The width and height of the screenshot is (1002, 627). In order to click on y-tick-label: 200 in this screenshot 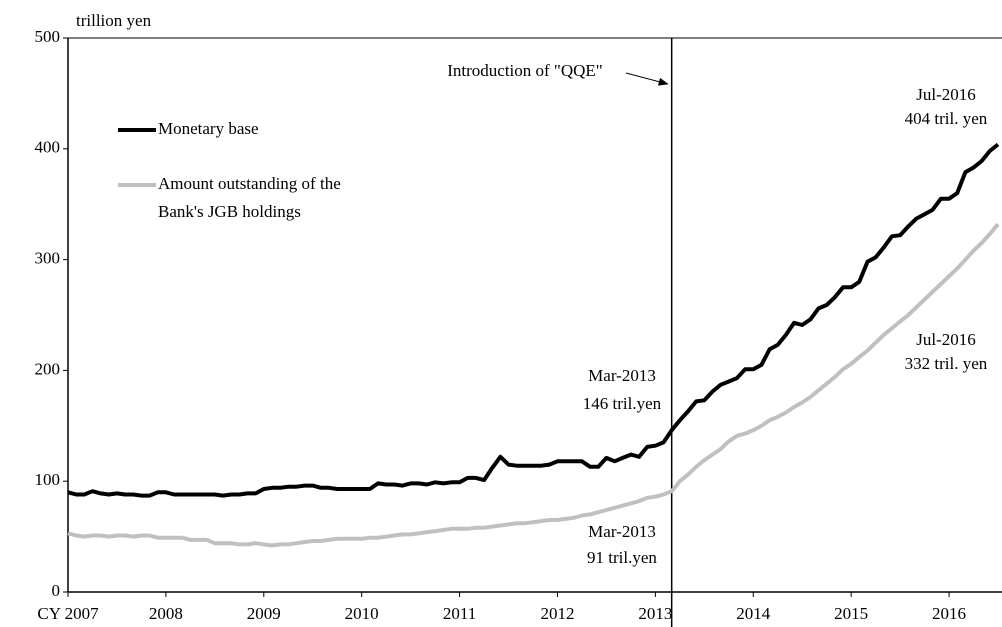, I will do `click(48, 368)`.